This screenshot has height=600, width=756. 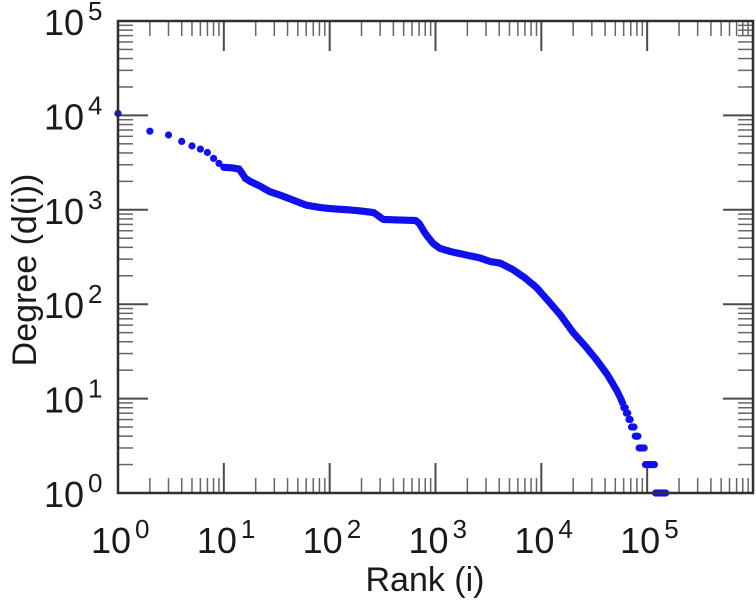 I want to click on y-tick-label: 10 2, so click(x=73, y=302).